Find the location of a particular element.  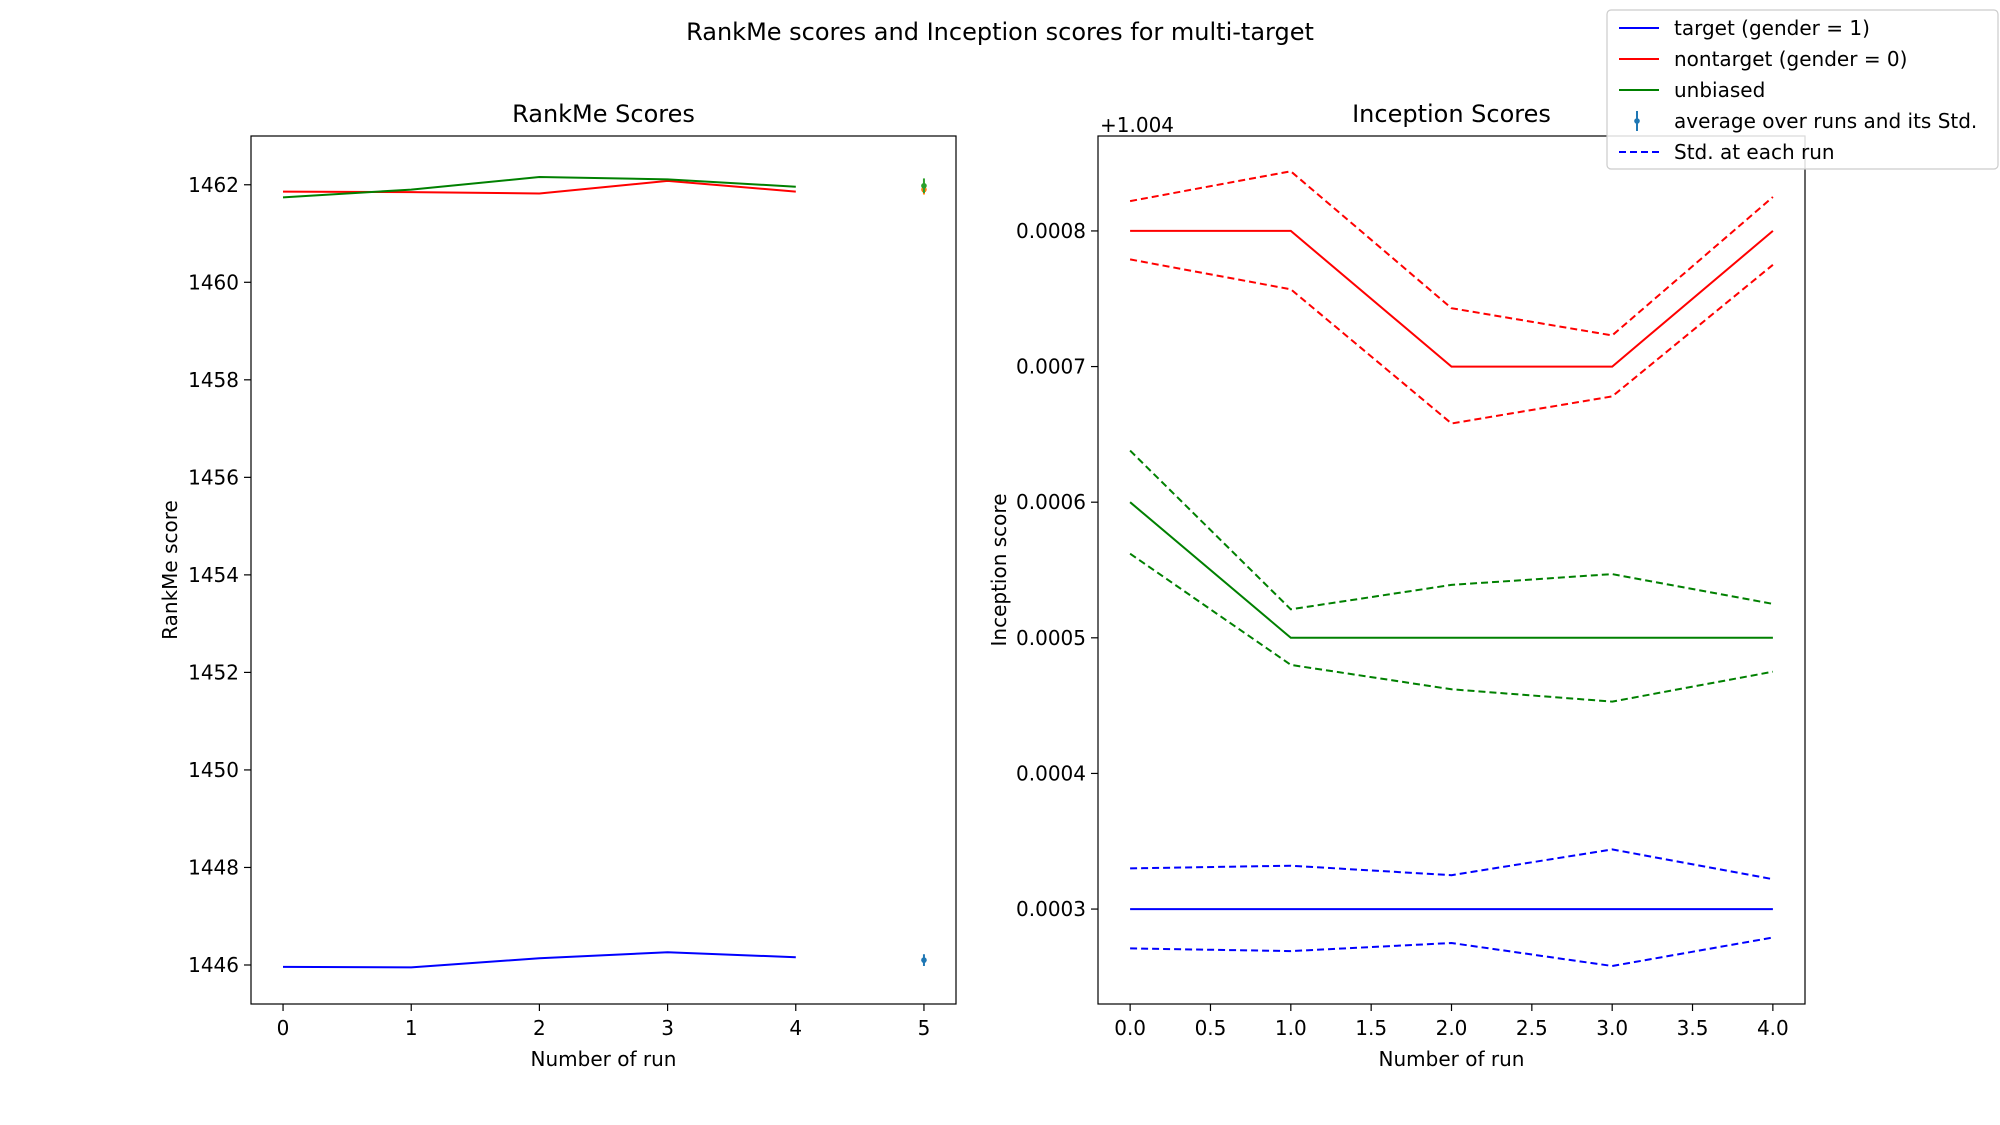

chart-title: Inception Scores is located at coordinates (1451, 114).